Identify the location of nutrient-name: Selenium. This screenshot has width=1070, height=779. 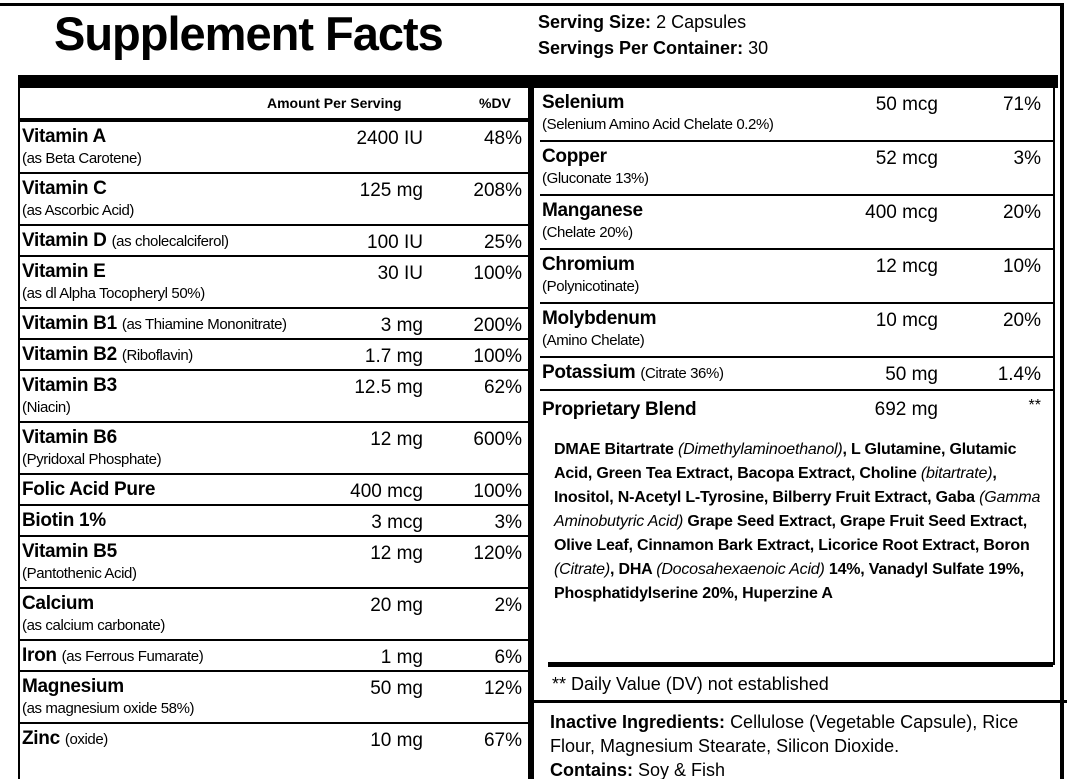
(583, 103).